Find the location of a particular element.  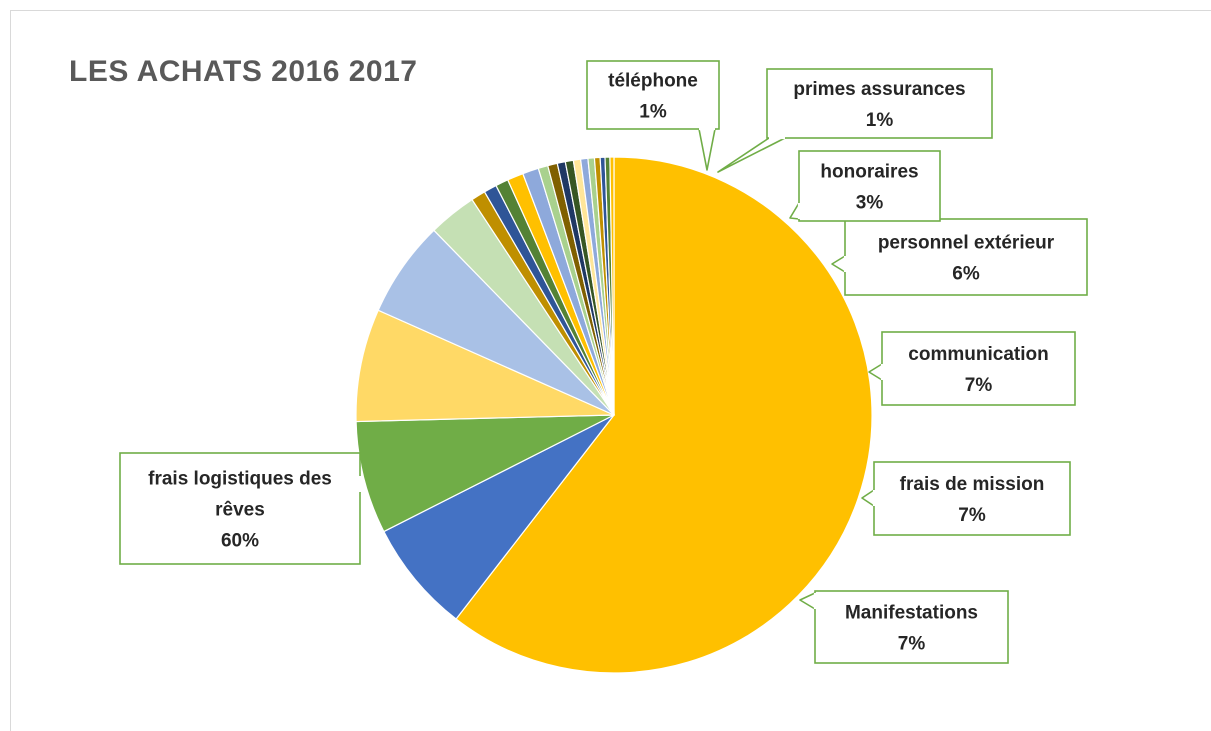

callout-label: frais de mission is located at coordinates (972, 484).